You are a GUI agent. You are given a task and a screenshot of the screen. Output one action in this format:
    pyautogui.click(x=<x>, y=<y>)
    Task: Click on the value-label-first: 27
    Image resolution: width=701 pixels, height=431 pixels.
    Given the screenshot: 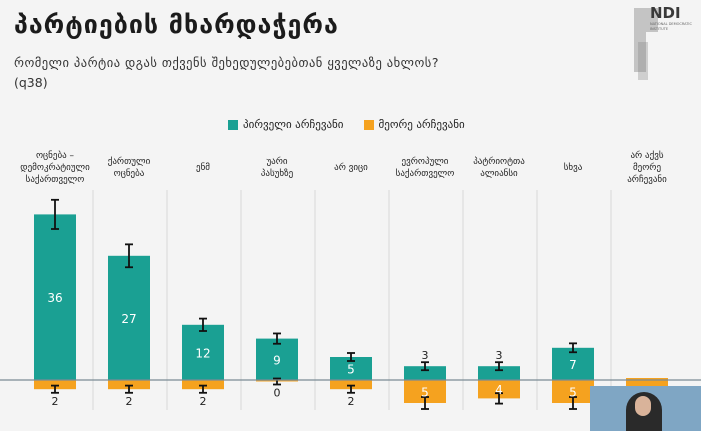 What is the action you would take?
    pyautogui.click(x=128, y=319)
    